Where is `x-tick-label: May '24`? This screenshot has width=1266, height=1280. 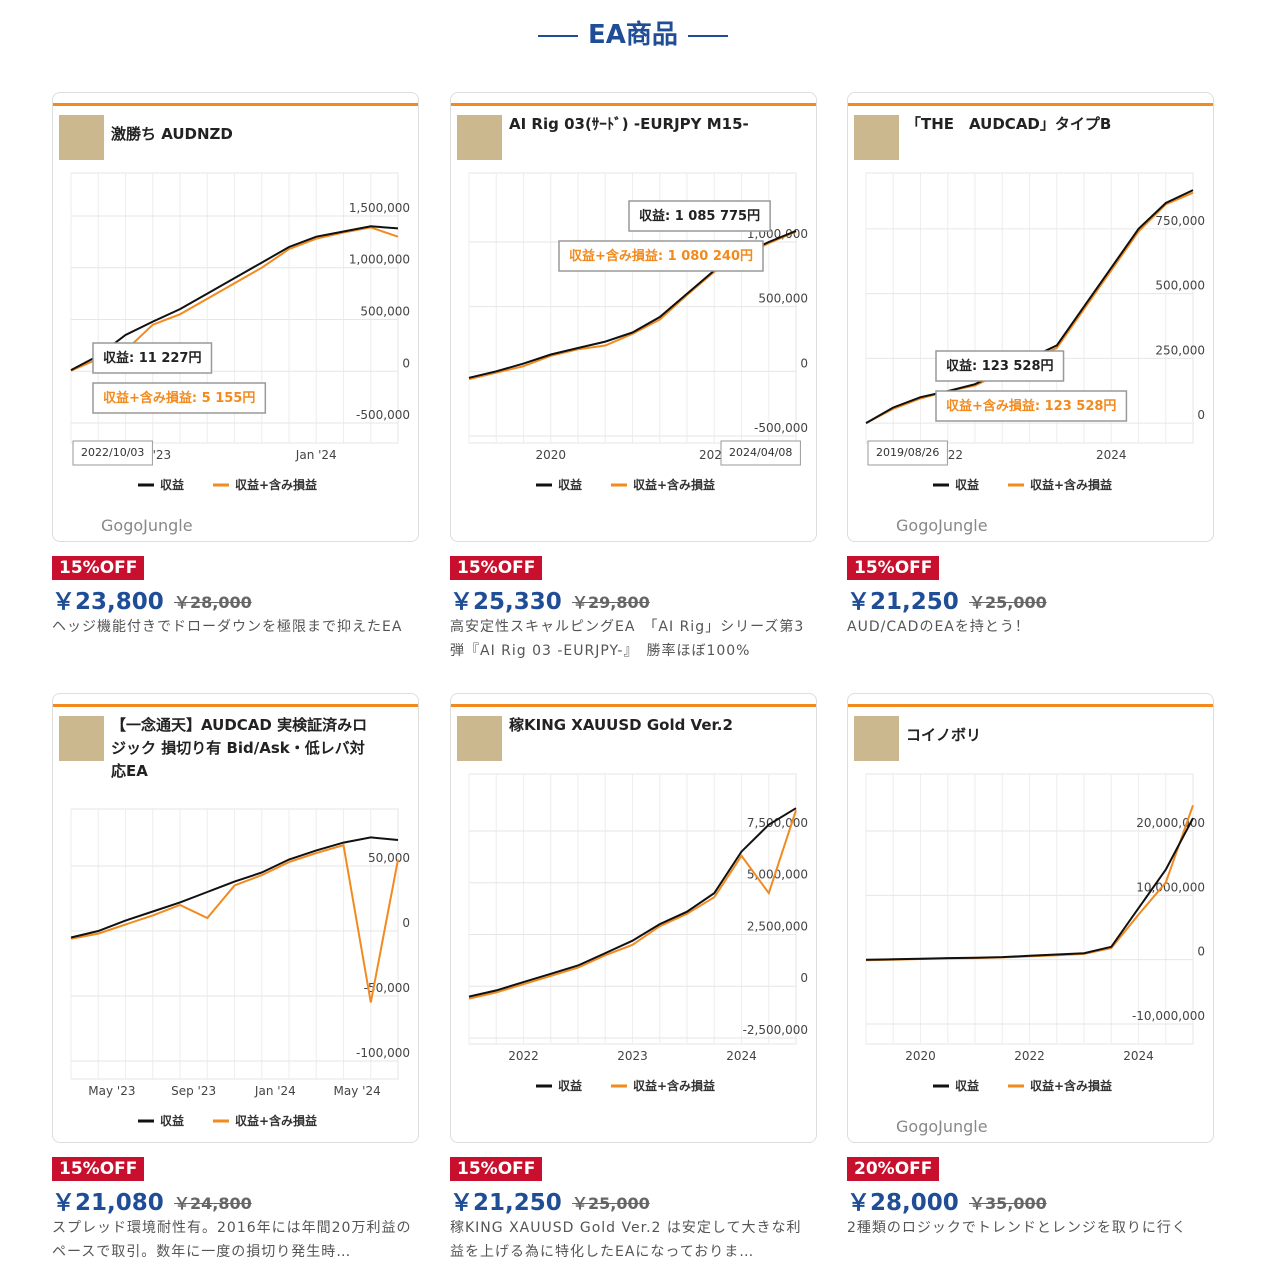
x-tick-label: May '24 is located at coordinates (357, 1091).